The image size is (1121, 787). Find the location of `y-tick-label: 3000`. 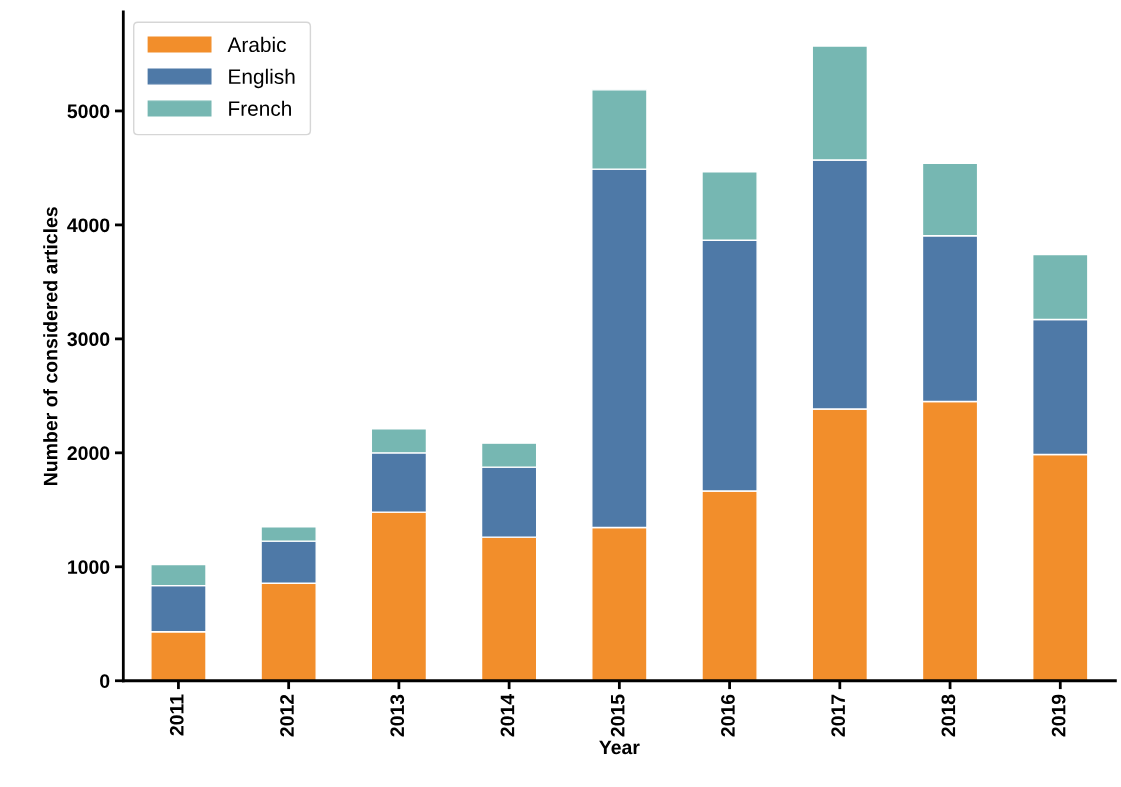

y-tick-label: 3000 is located at coordinates (88, 339).